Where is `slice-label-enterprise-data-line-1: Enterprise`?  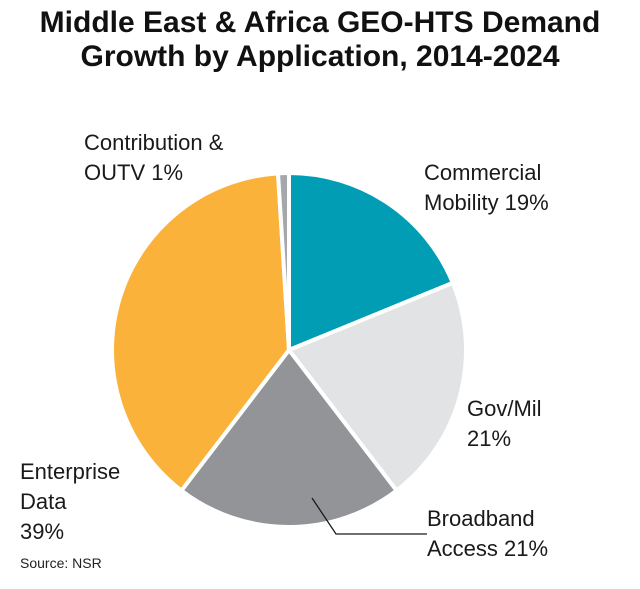
slice-label-enterprise-data-line-1: Enterprise is located at coordinates (70, 471).